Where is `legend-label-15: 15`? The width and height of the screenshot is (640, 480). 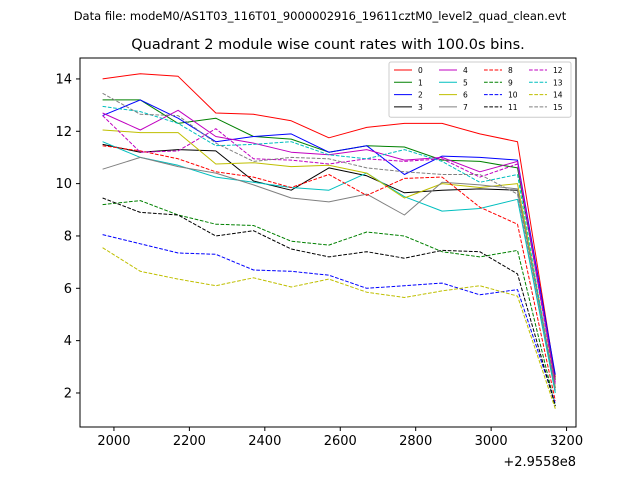 legend-label-15: 15 is located at coordinates (558, 107).